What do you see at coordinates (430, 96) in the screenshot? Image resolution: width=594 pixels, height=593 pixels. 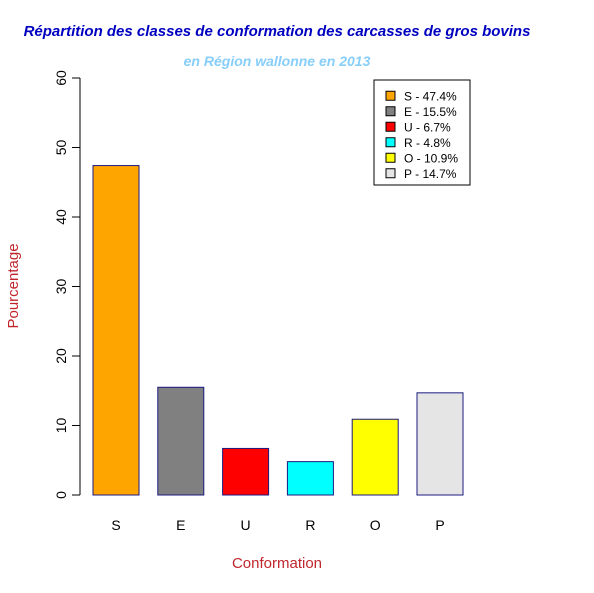 I see `legend-entry: S - 47.4%` at bounding box center [430, 96].